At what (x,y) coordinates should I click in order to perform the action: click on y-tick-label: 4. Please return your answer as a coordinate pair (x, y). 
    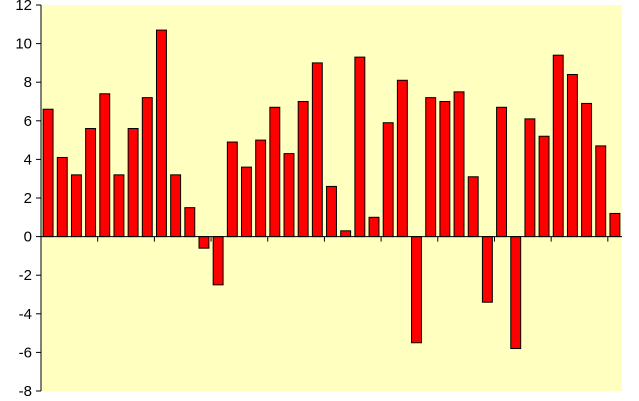
    Looking at the image, I should click on (28, 159).